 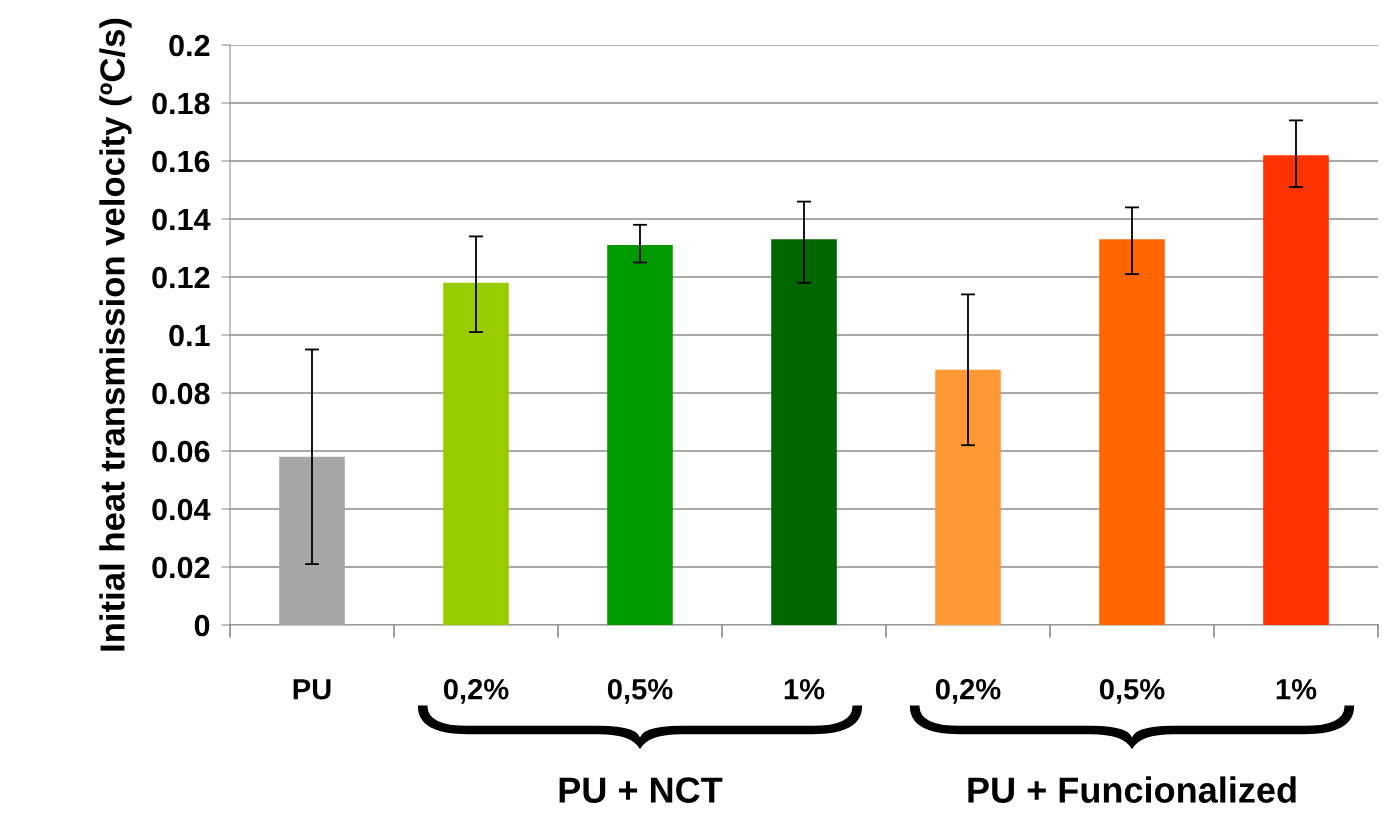 I want to click on y-tick-label: 0.18, so click(x=181, y=103).